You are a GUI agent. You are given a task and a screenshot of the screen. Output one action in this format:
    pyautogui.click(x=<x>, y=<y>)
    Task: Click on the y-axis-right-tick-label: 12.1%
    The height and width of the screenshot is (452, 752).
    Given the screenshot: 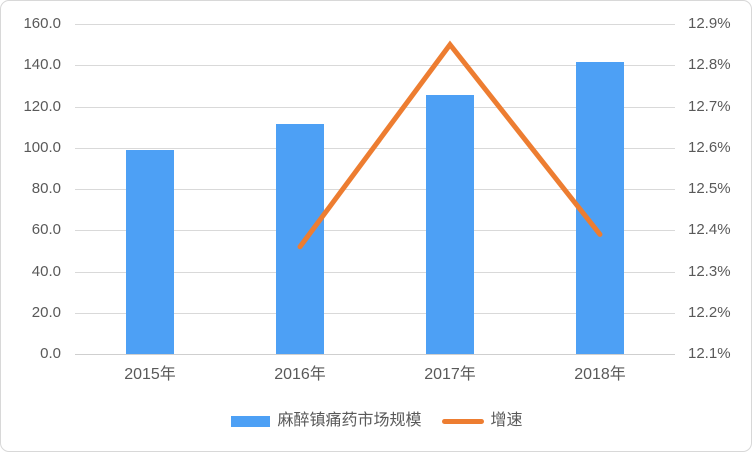 What is the action you would take?
    pyautogui.click(x=709, y=353)
    